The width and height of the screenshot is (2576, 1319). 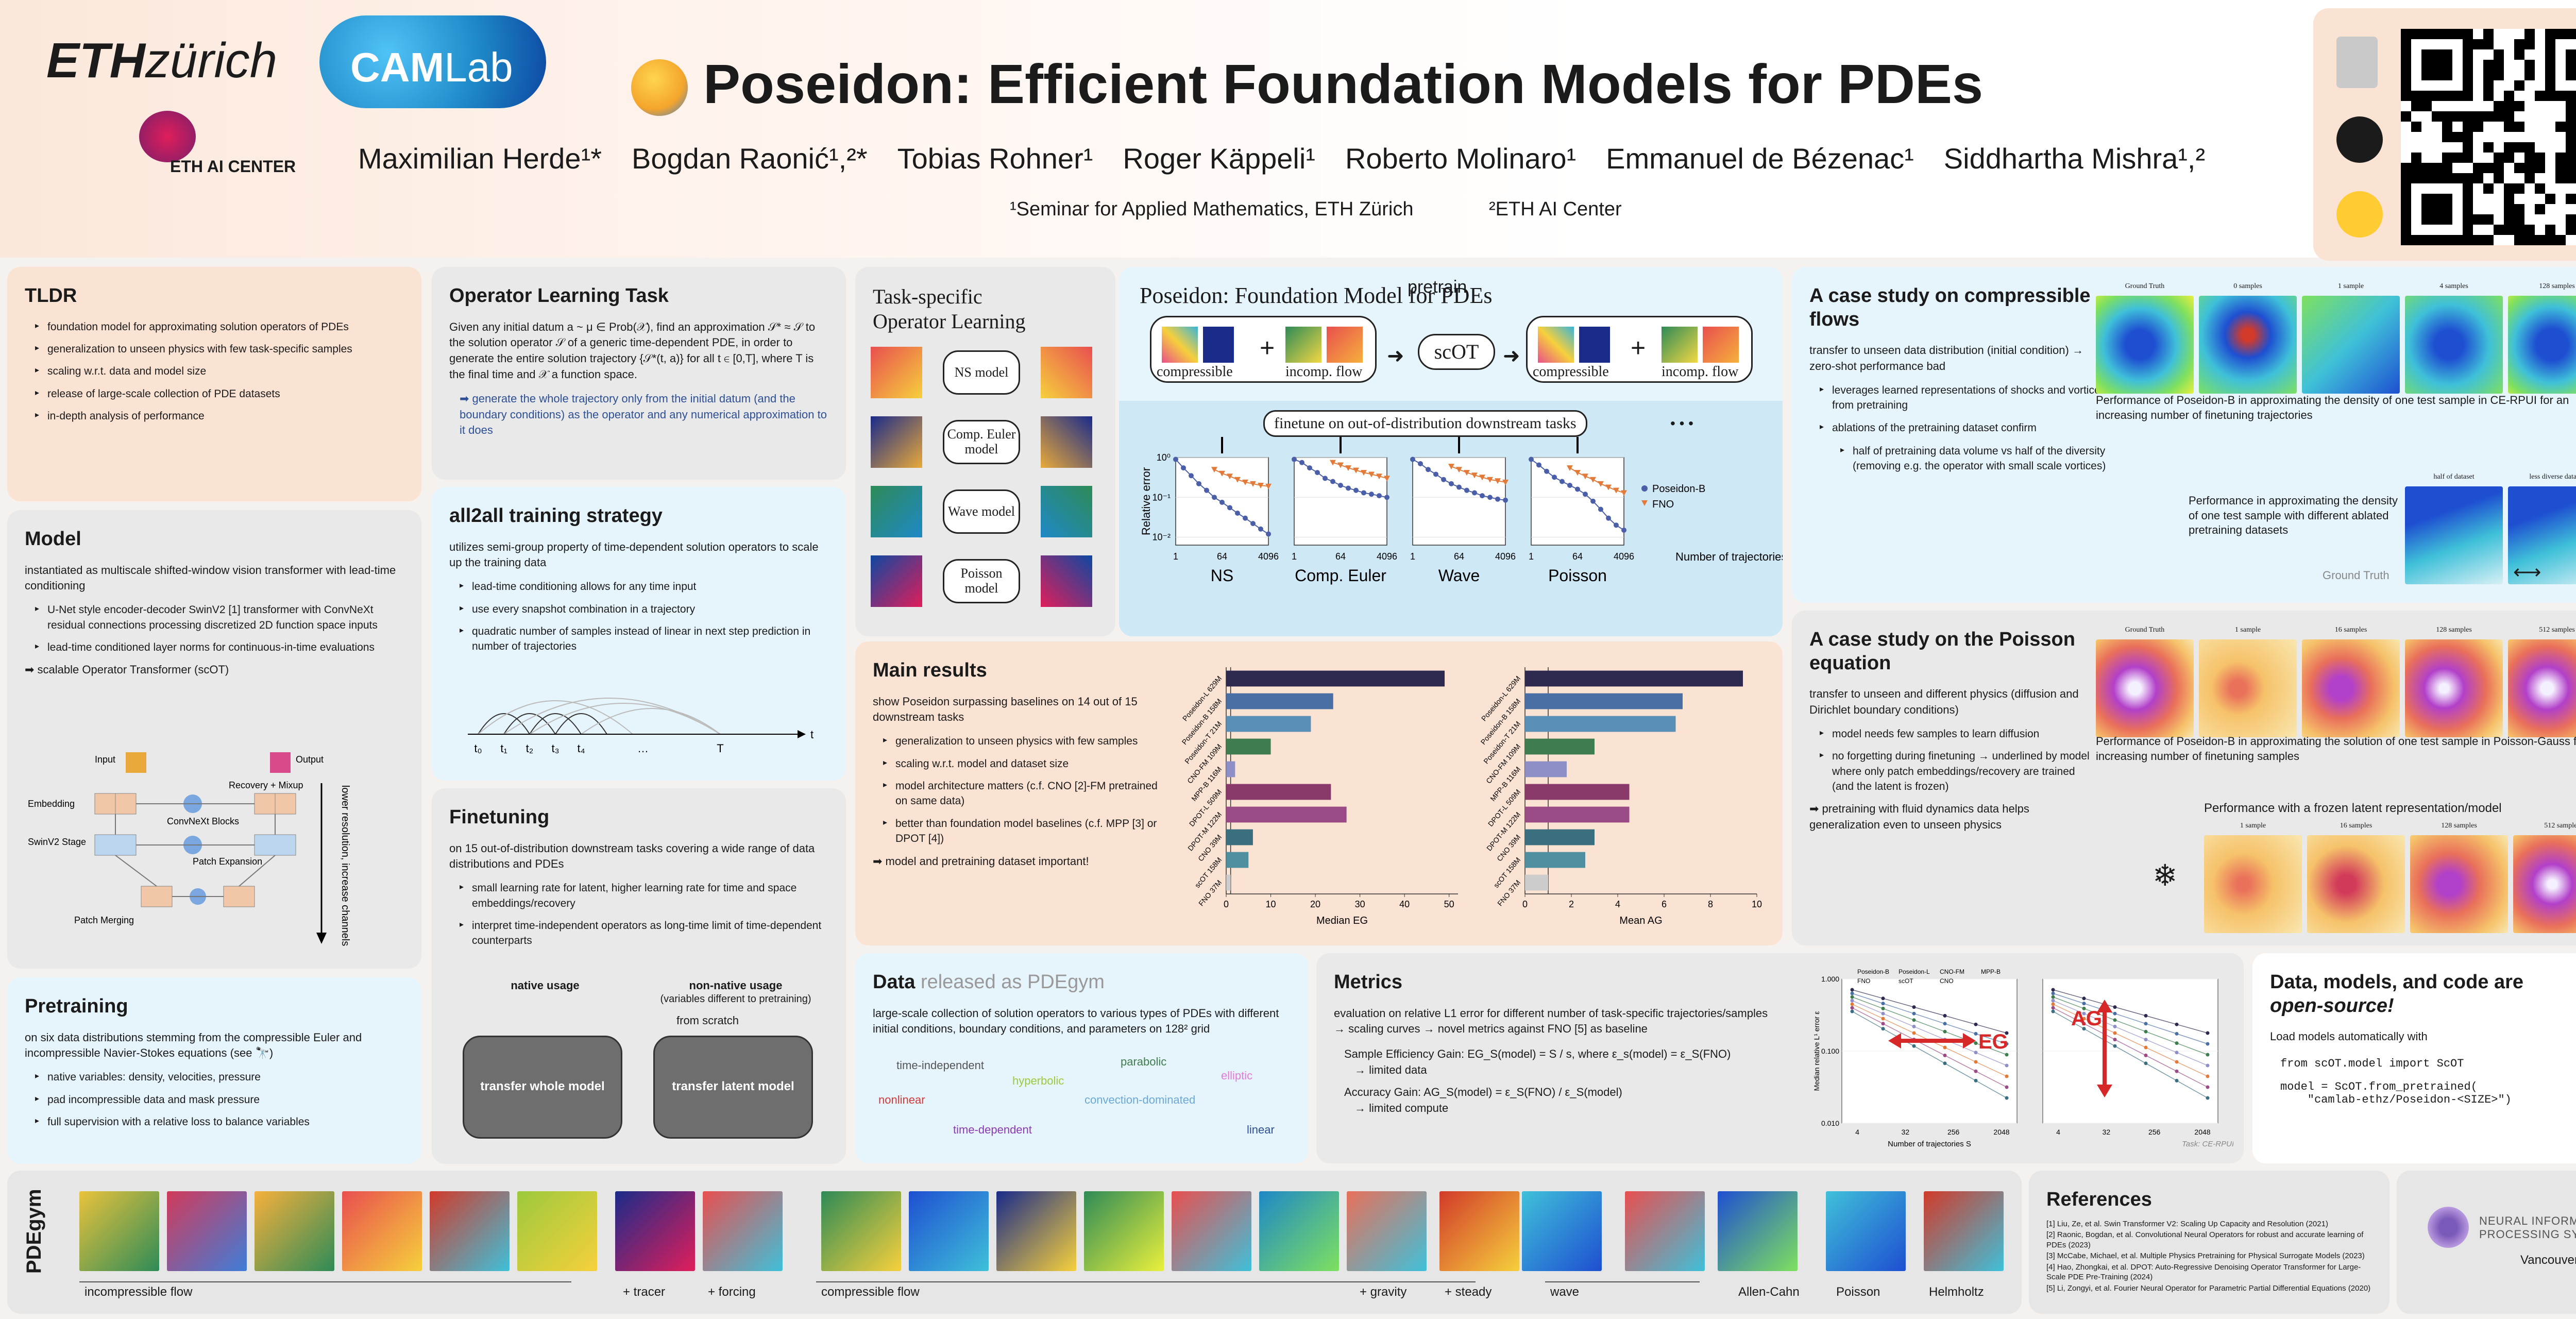 What do you see at coordinates (2557, 286) in the screenshot?
I see `column-label: 128 samples` at bounding box center [2557, 286].